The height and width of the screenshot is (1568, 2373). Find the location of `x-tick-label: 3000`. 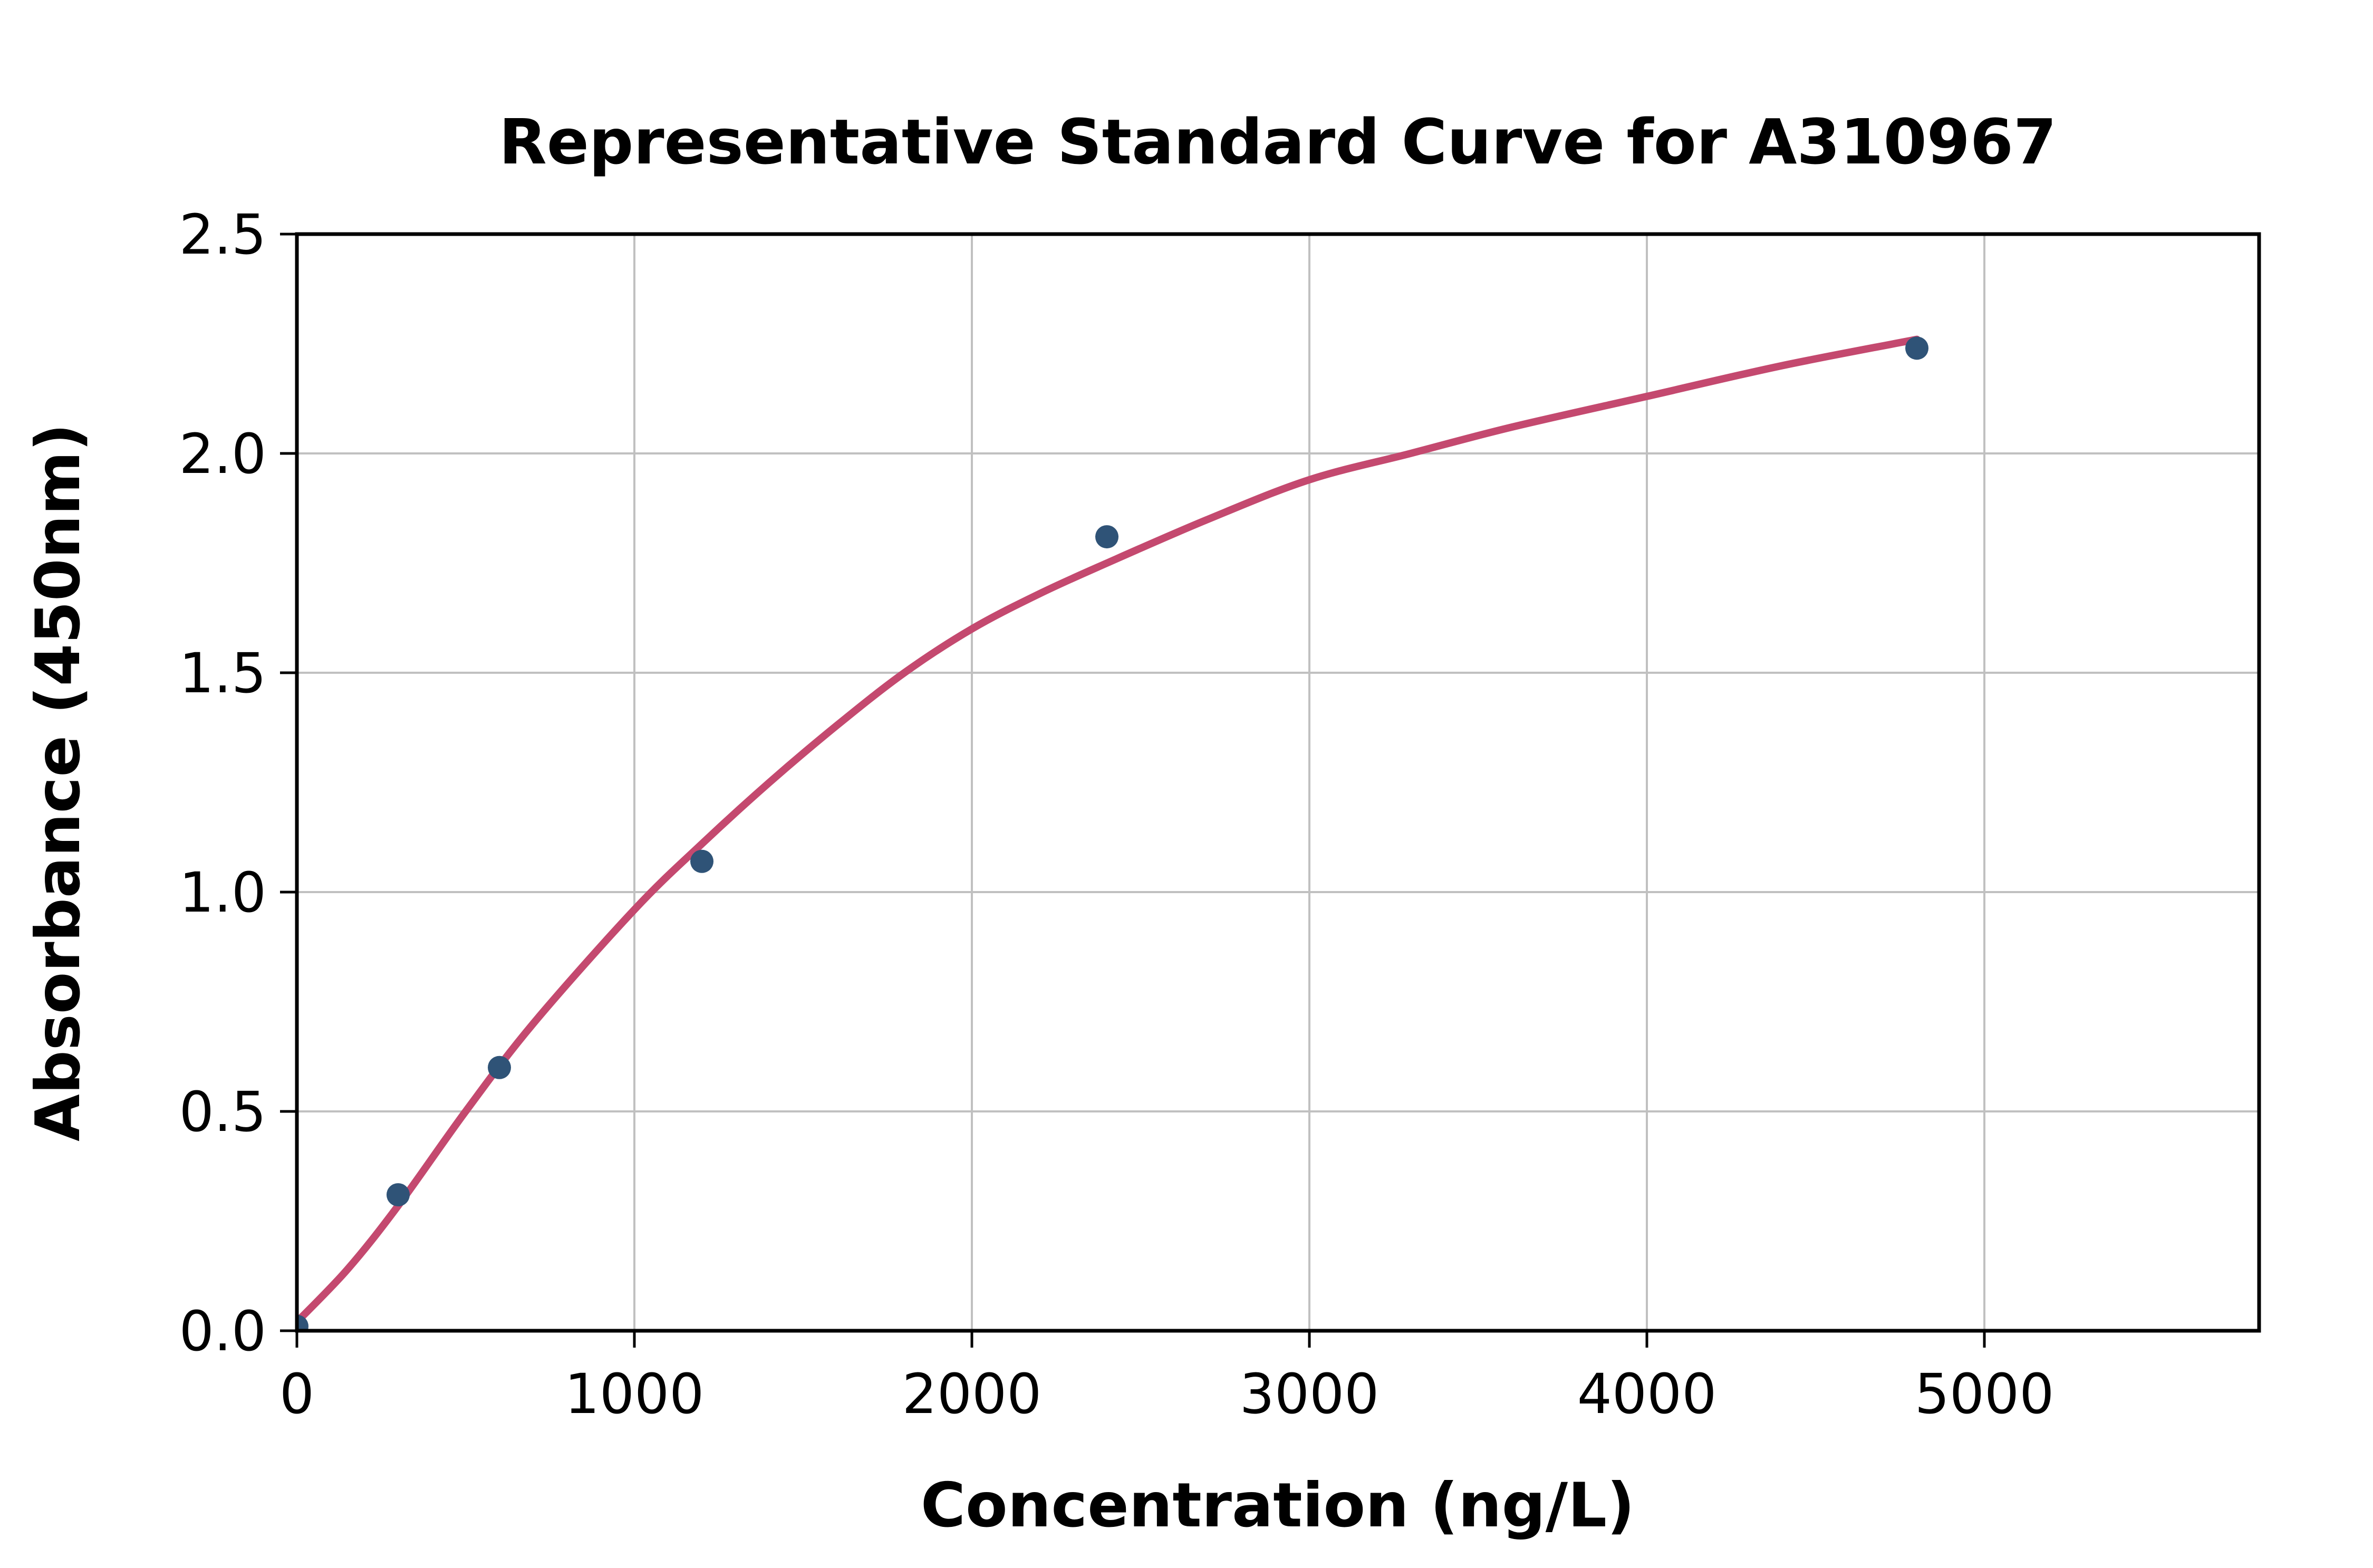

x-tick-label: 3000 is located at coordinates (1310, 1394).